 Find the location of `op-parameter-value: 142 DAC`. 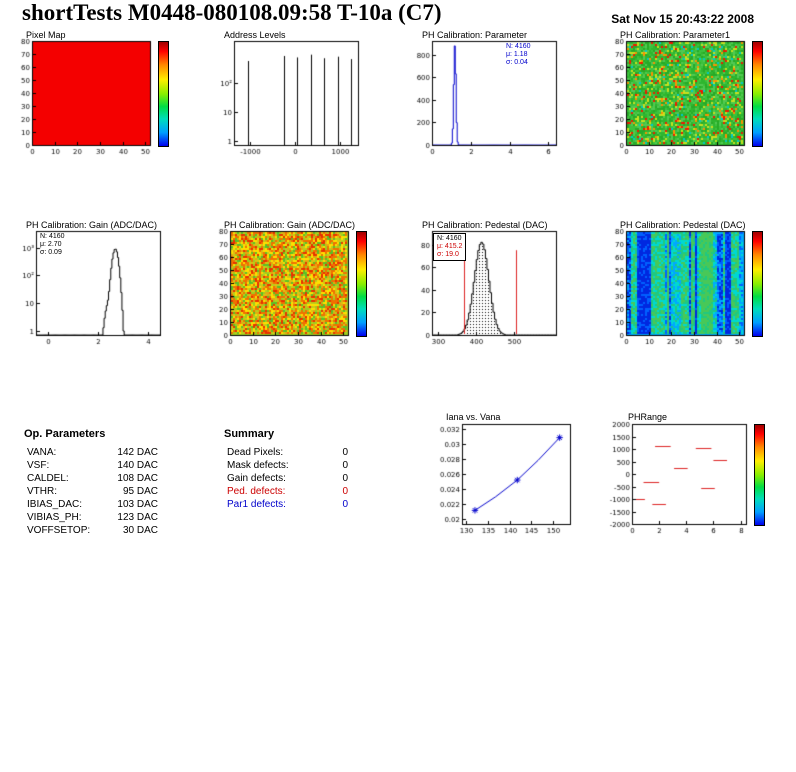

op-parameter-value: 142 DAC is located at coordinates (137, 452).